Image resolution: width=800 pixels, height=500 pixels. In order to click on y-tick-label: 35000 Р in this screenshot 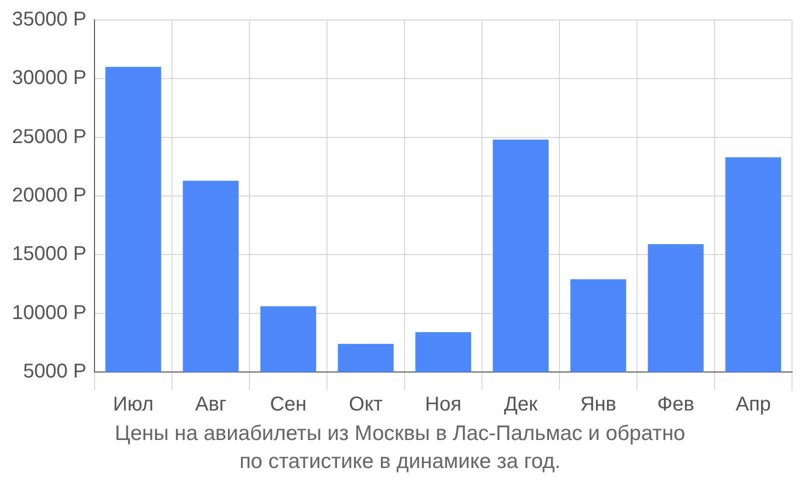, I will do `click(49, 19)`.